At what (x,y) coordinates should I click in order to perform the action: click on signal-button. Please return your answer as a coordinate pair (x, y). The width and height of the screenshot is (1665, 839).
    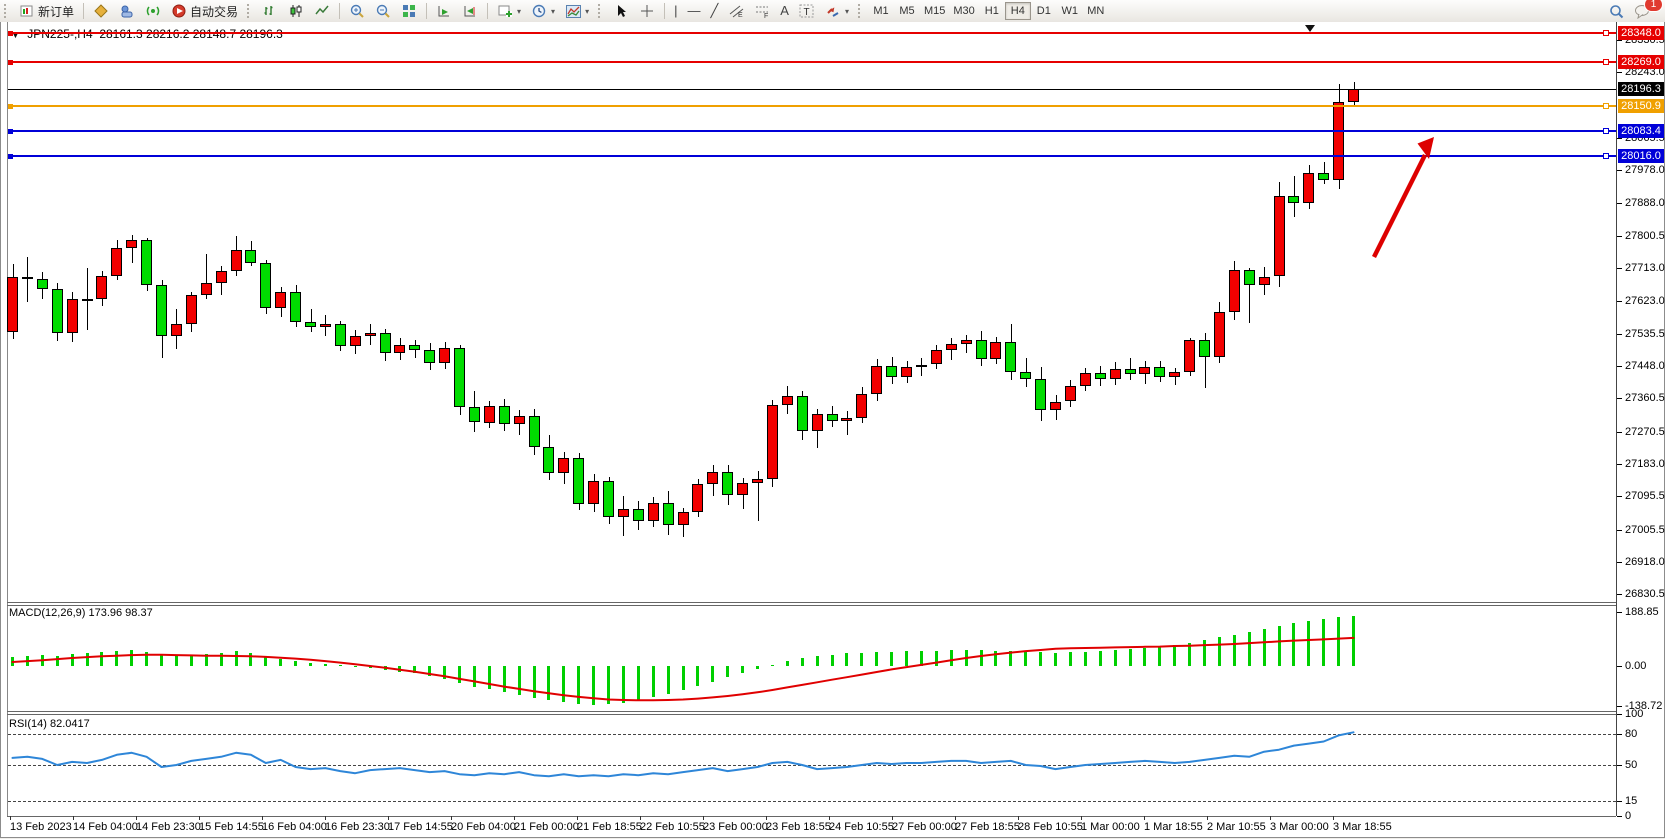
    Looking at the image, I should click on (153, 11).